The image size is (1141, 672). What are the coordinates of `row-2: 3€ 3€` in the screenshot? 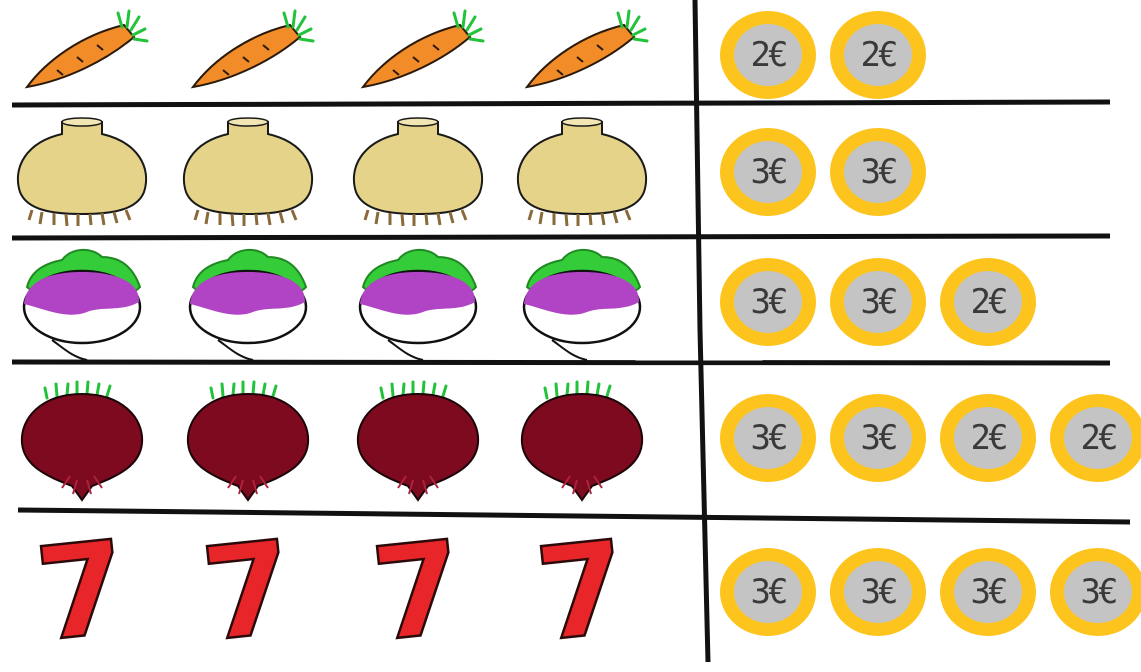 It's located at (471, 172).